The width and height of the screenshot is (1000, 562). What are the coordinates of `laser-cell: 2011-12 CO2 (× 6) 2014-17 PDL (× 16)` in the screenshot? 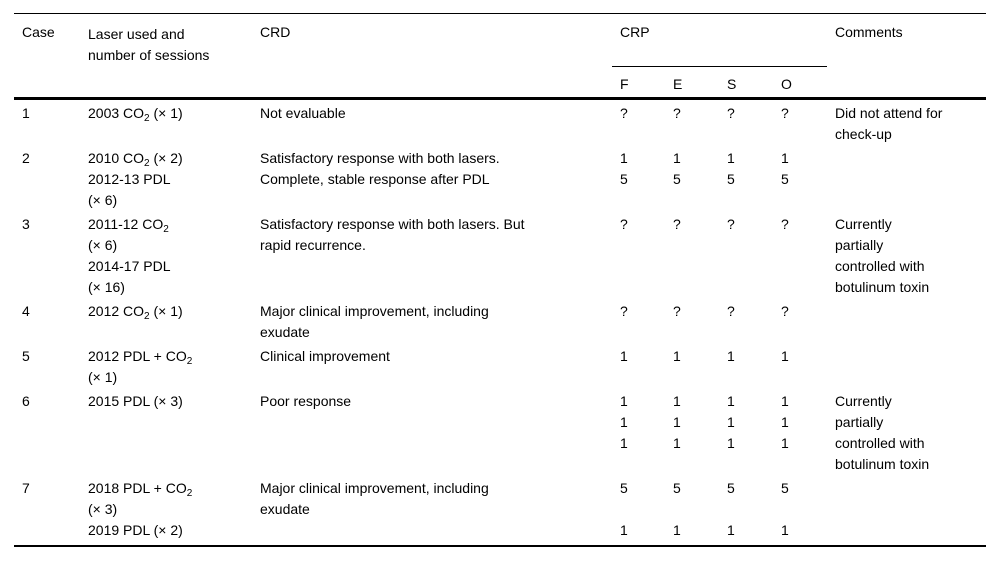 It's located at (166, 254).